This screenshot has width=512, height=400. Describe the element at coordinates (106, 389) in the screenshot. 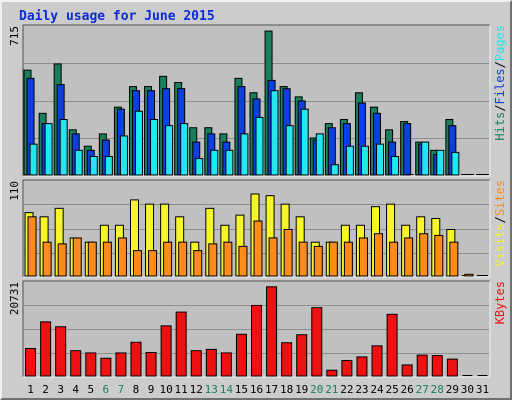

I see `x-label-day-6: 6` at that location.